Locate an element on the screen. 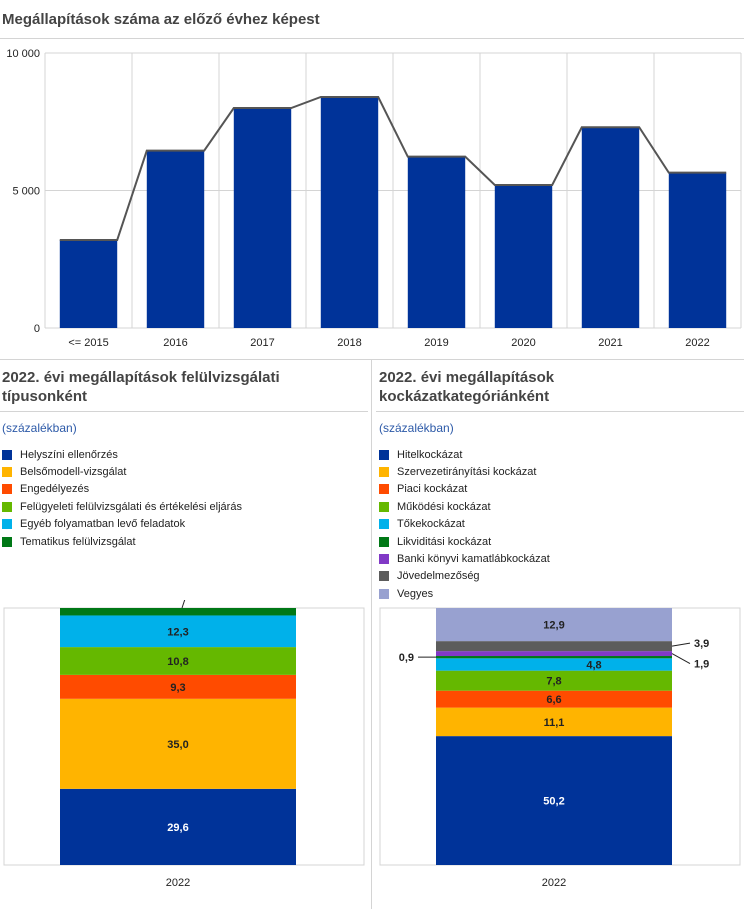 This screenshot has width=744, height=909. data-label: 0,9 is located at coordinates (406, 658).